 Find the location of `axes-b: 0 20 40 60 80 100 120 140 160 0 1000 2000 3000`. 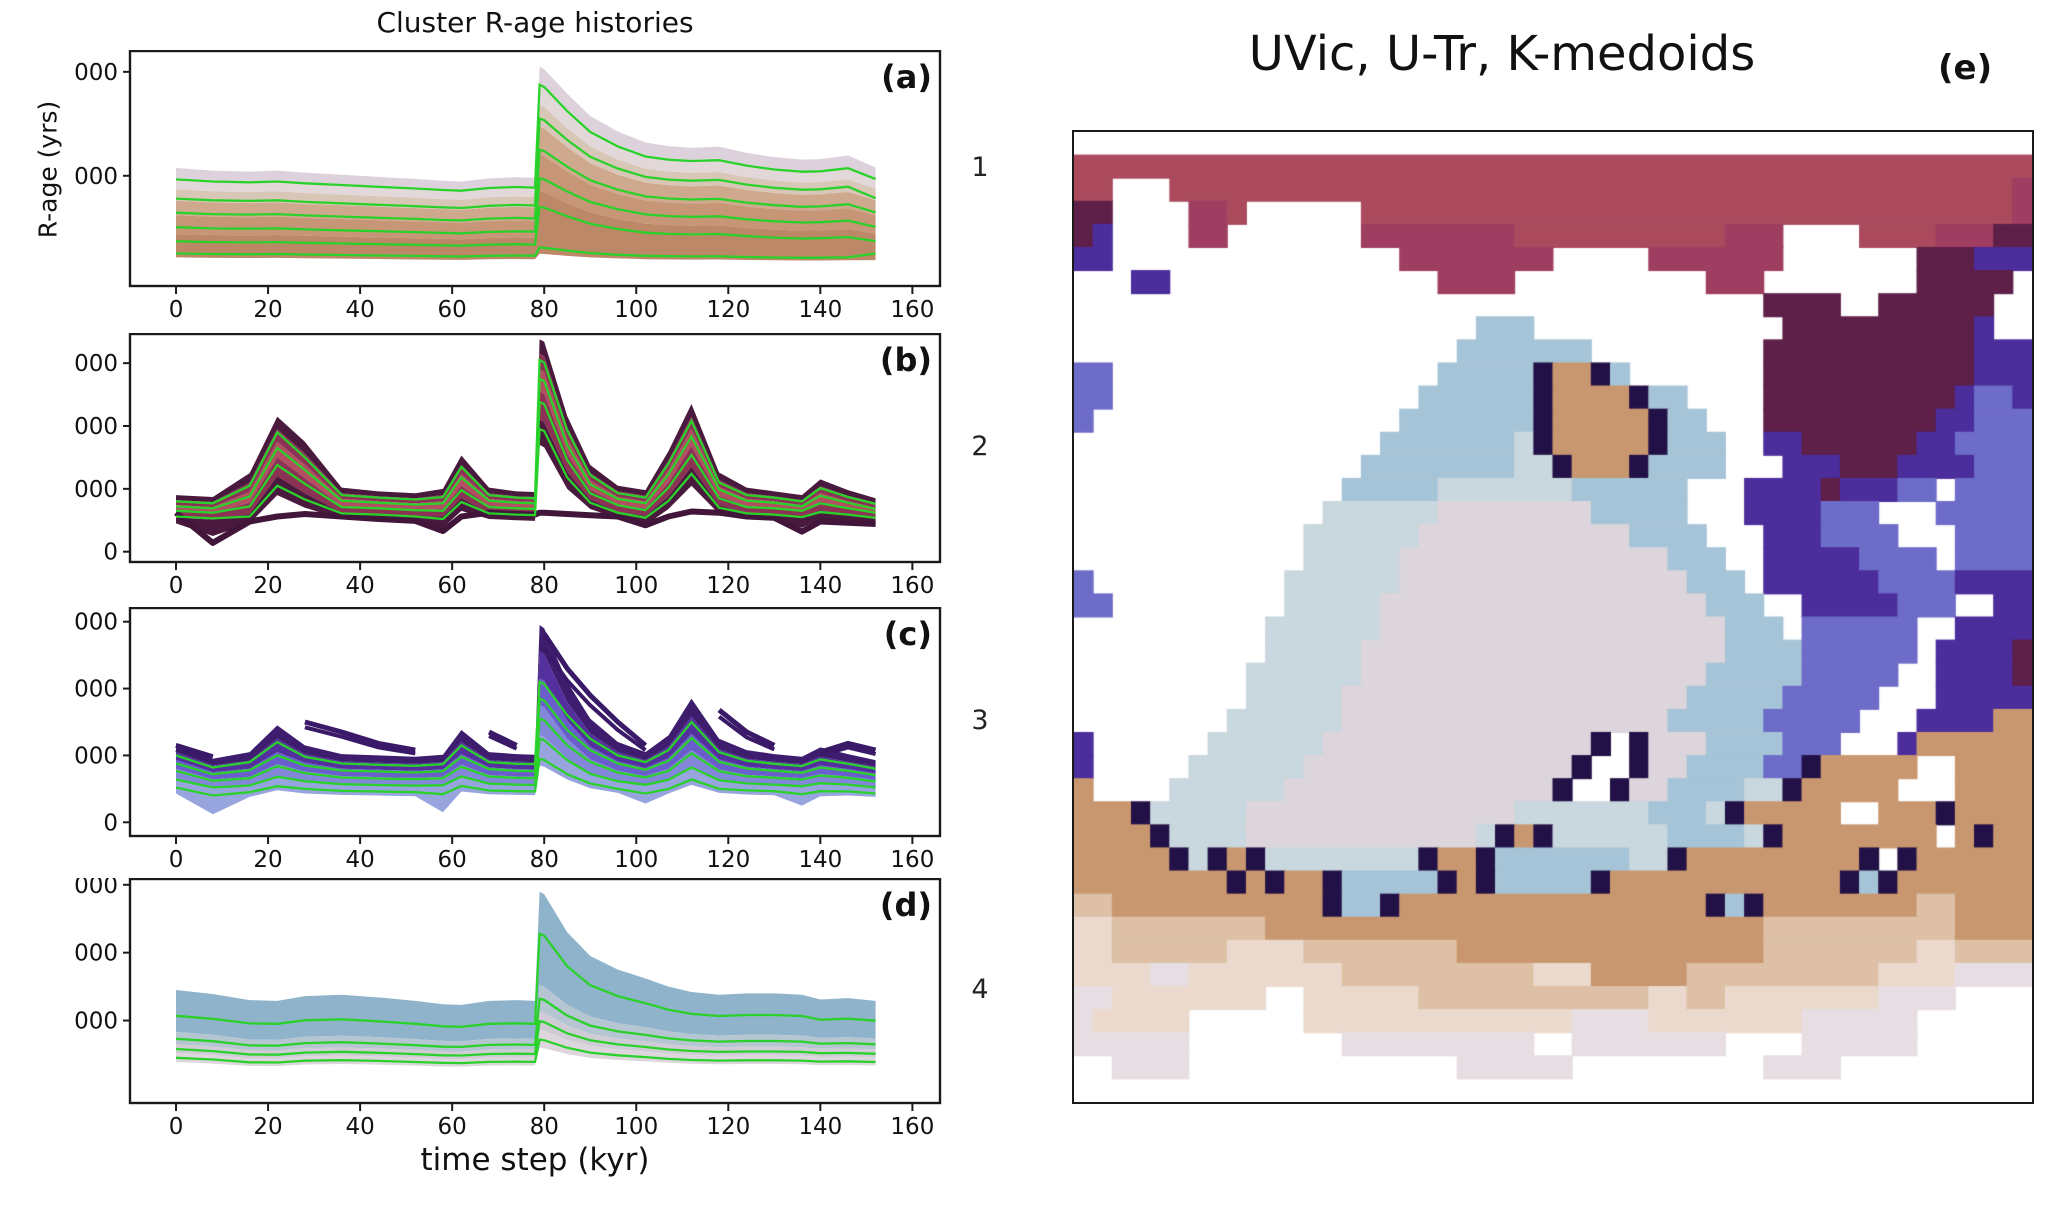

axes-b: 0 20 40 60 80 100 120 140 160 0 1000 2000 3000 is located at coordinates (508, 466).